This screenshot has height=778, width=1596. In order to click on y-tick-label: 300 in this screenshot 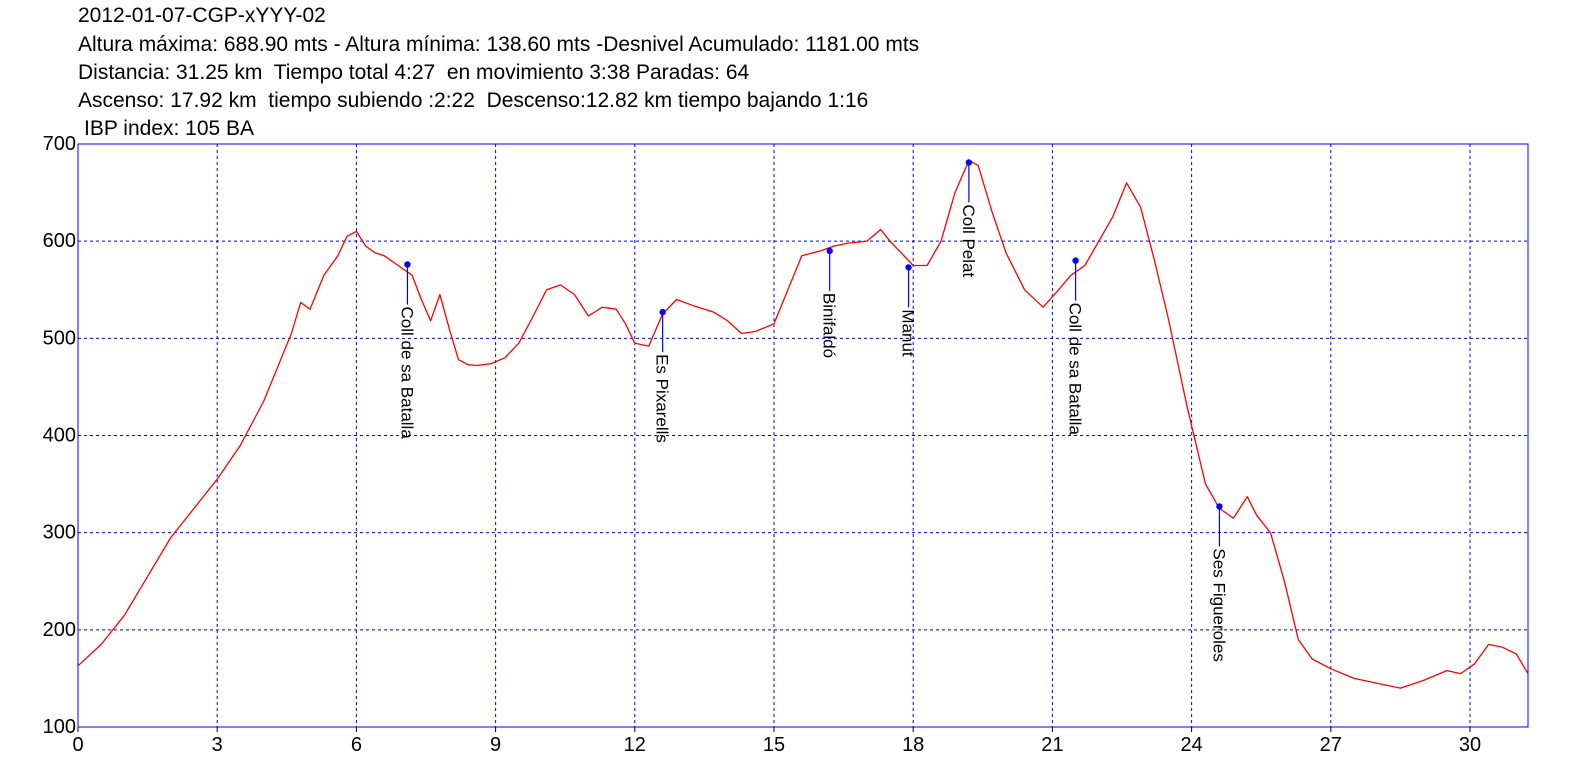, I will do `click(59, 533)`.